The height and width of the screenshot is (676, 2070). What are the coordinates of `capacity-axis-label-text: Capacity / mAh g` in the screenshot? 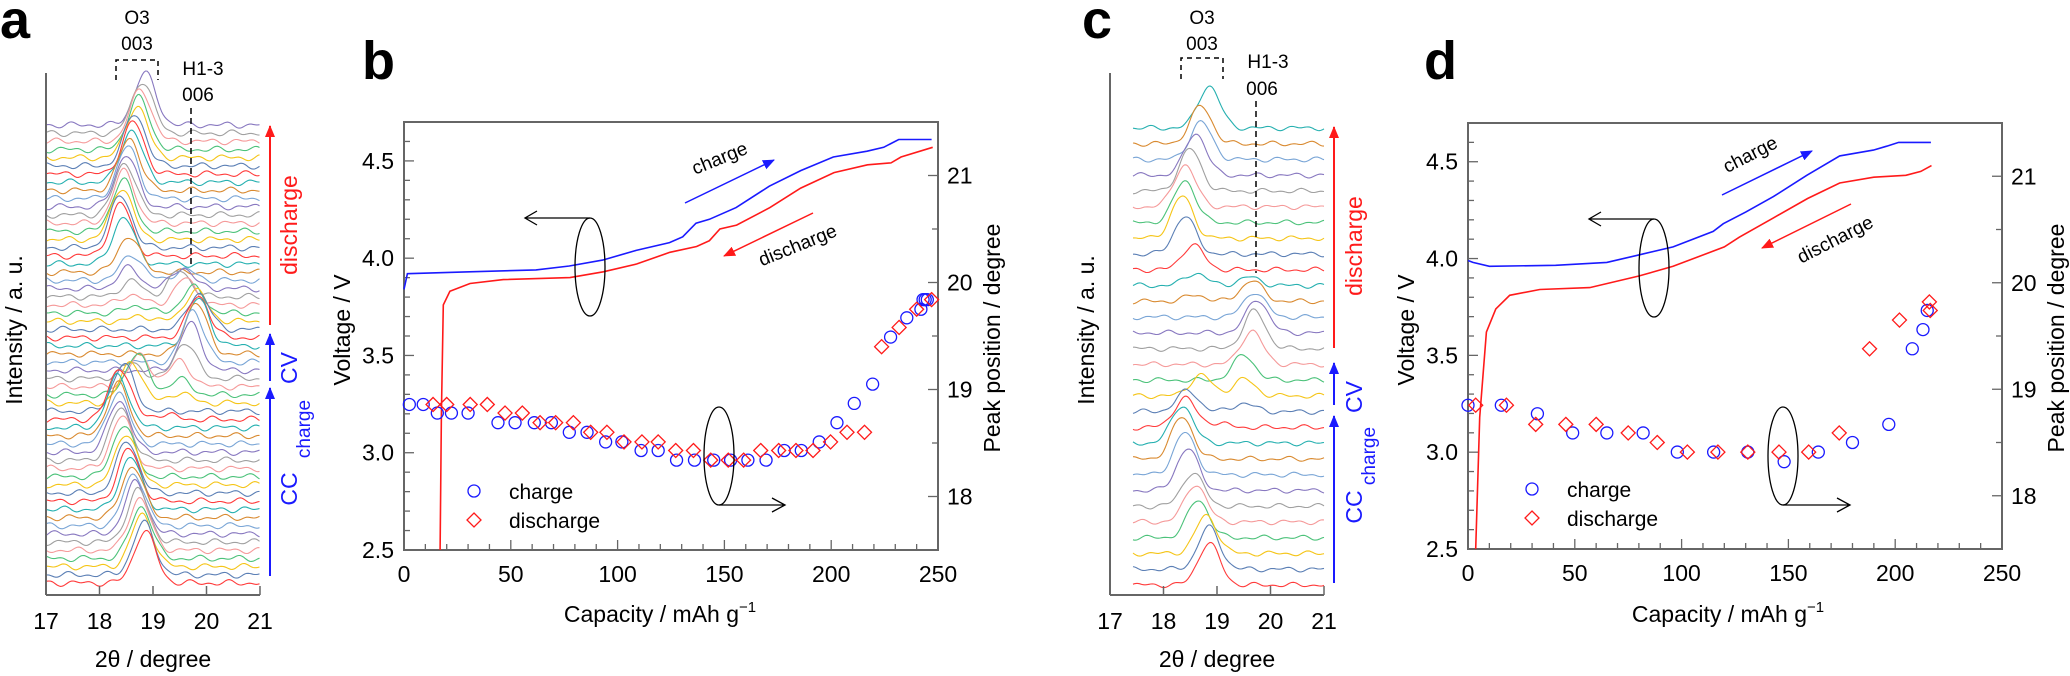 It's located at (651, 614).